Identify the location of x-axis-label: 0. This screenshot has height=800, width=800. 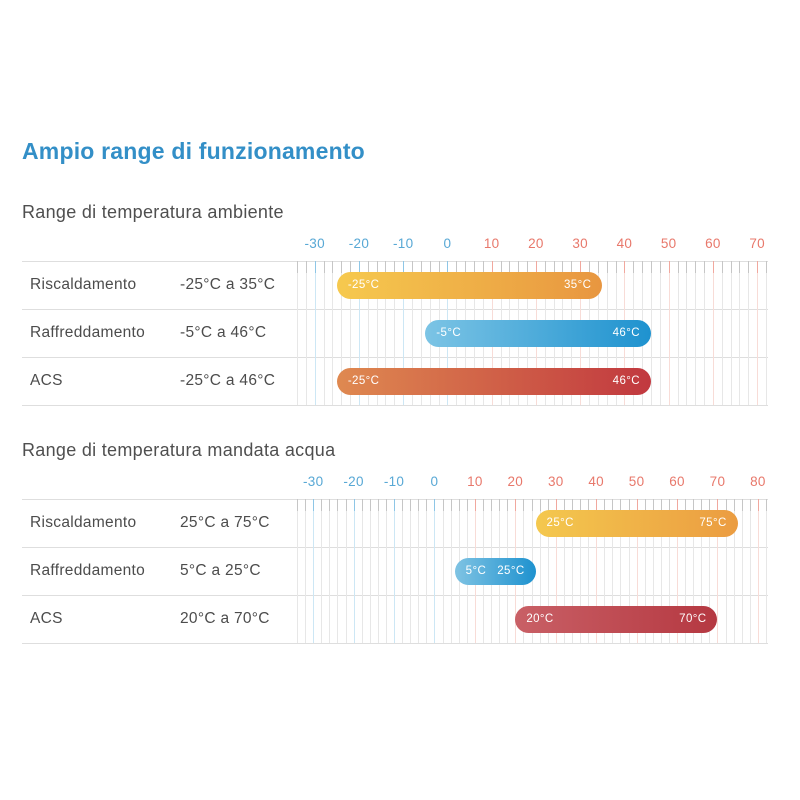
(434, 481).